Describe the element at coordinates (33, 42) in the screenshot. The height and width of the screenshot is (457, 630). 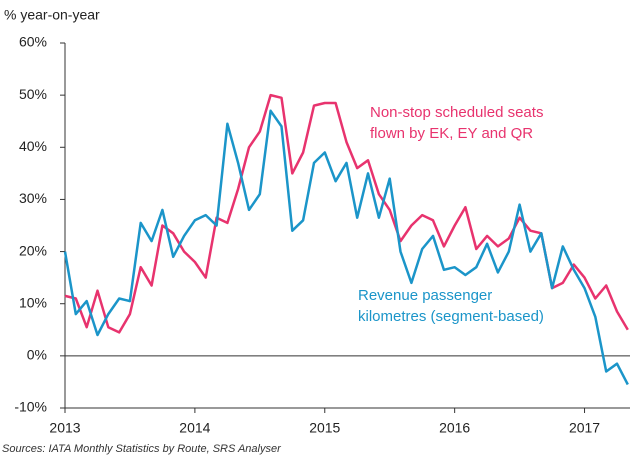
I see `y-tick-label: 60%` at that location.